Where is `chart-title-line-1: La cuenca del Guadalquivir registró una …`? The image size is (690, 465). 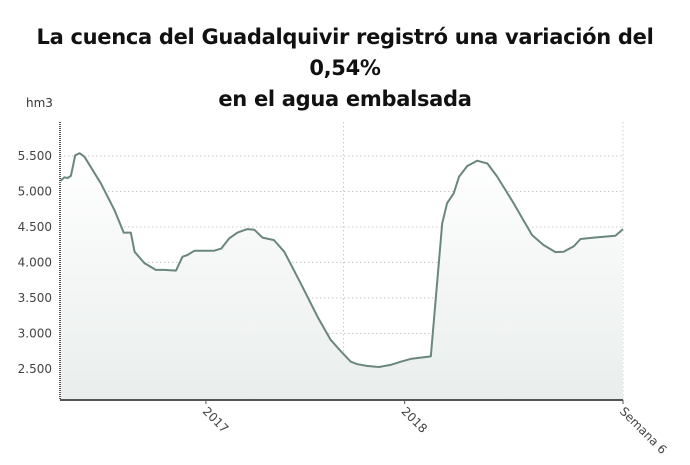
chart-title-line-1: La cuenca del Guadalquivir registró una … is located at coordinates (345, 52).